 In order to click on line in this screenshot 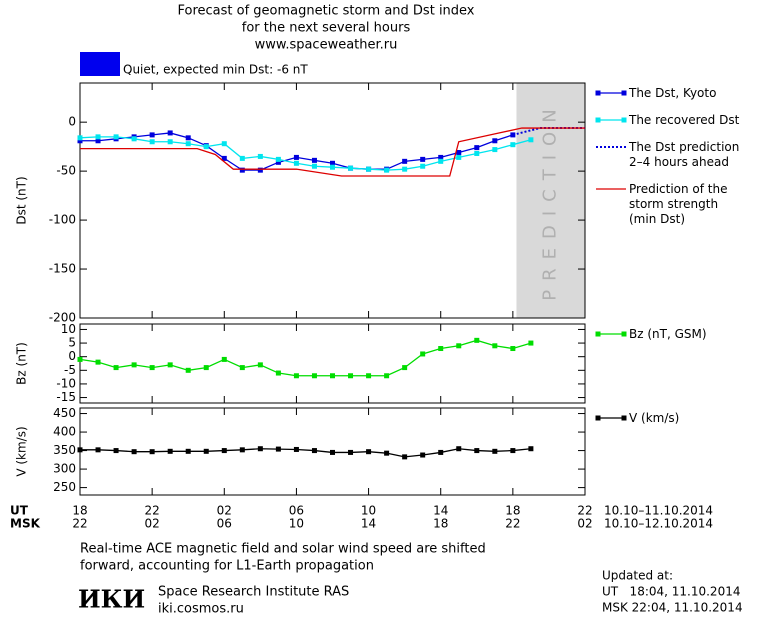, I will do `click(305, 453)`.